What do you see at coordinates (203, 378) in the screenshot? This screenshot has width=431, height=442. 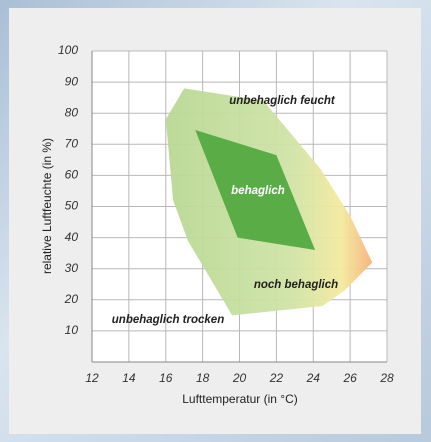 I see `x-tick-label: 18` at bounding box center [203, 378].